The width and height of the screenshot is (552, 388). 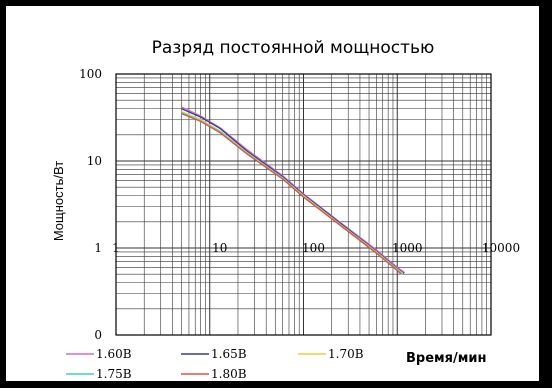 I want to click on y-axis-label: Мощность/Вт, so click(x=58, y=201).